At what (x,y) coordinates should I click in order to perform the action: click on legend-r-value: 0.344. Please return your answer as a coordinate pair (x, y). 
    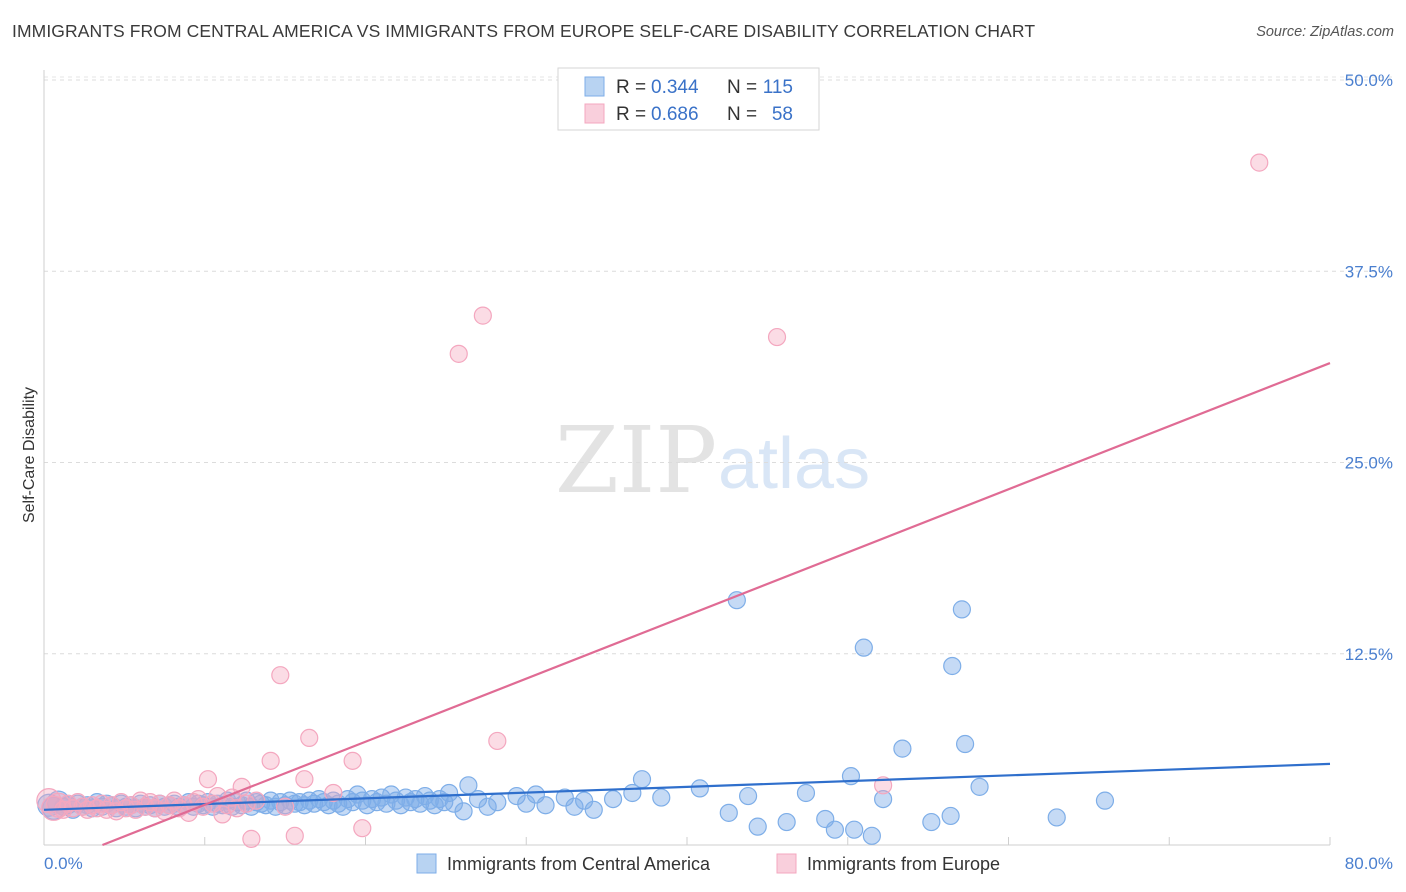
    Looking at the image, I should click on (675, 87).